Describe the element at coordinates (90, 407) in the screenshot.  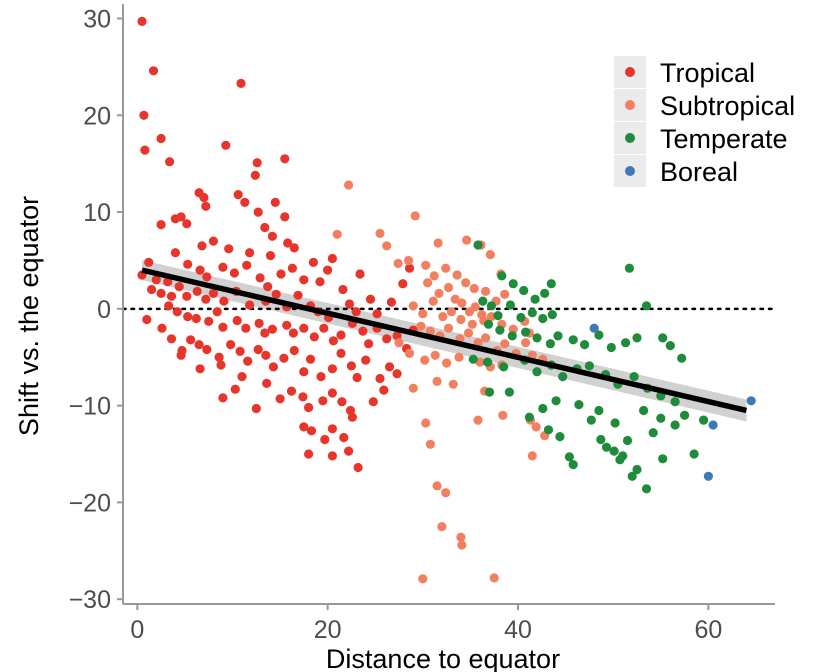
I see `y-tick-label: −10` at that location.